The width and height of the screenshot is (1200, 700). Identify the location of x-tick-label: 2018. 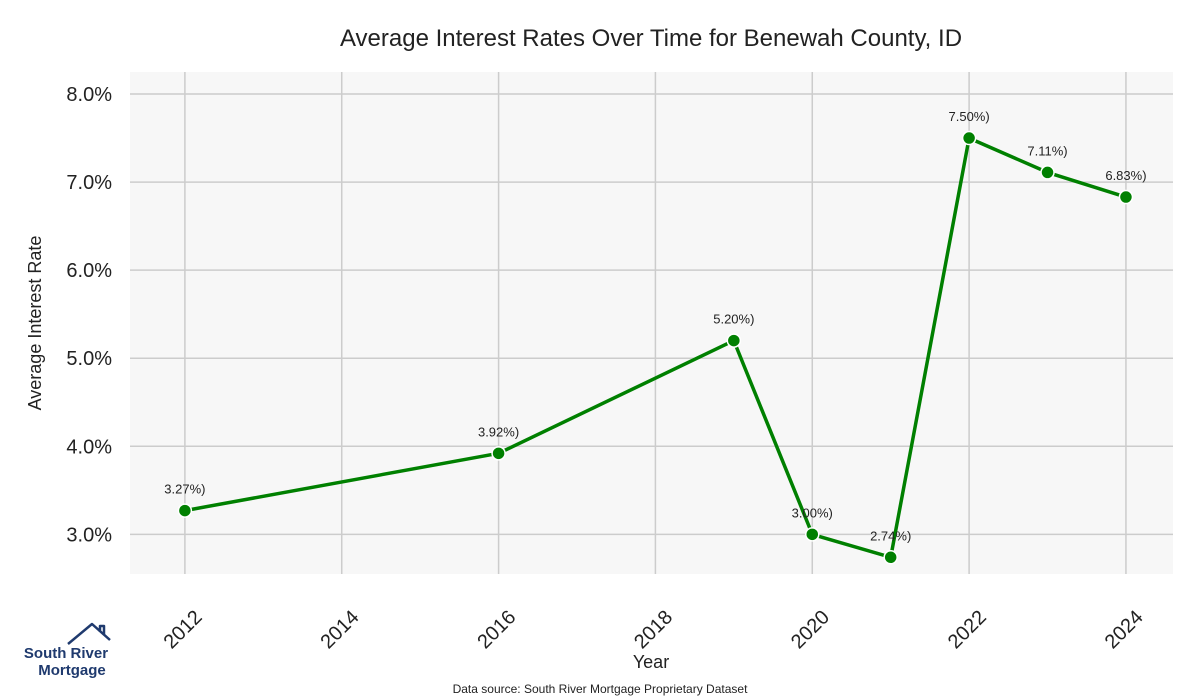
(653, 629).